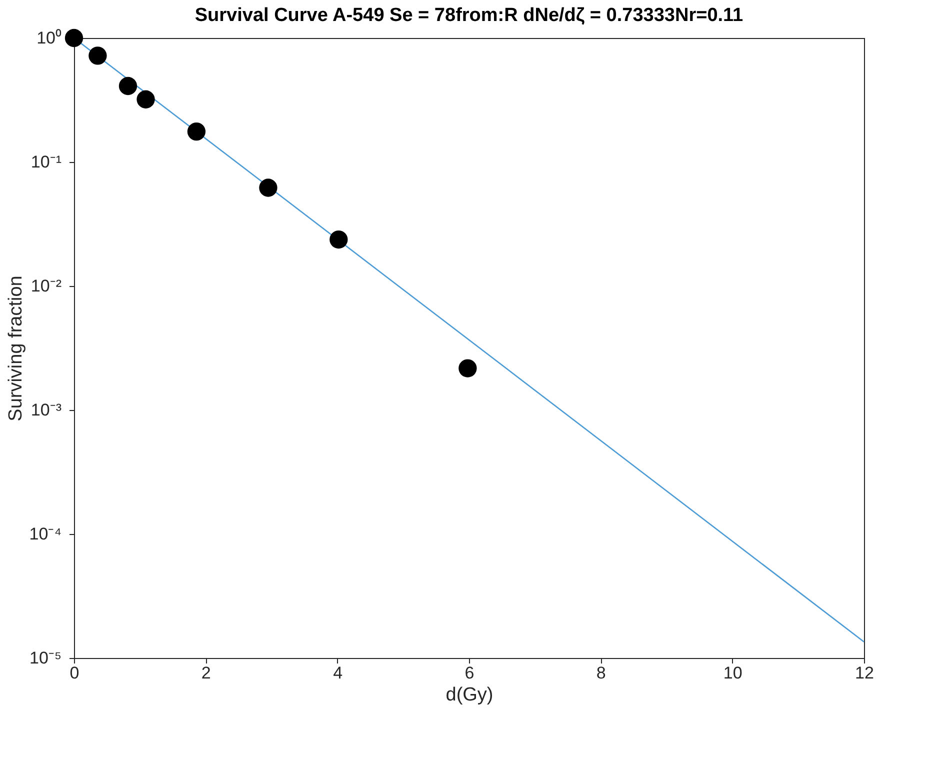 This screenshot has height=760, width=930. I want to click on x-tick-label: 6, so click(469, 673).